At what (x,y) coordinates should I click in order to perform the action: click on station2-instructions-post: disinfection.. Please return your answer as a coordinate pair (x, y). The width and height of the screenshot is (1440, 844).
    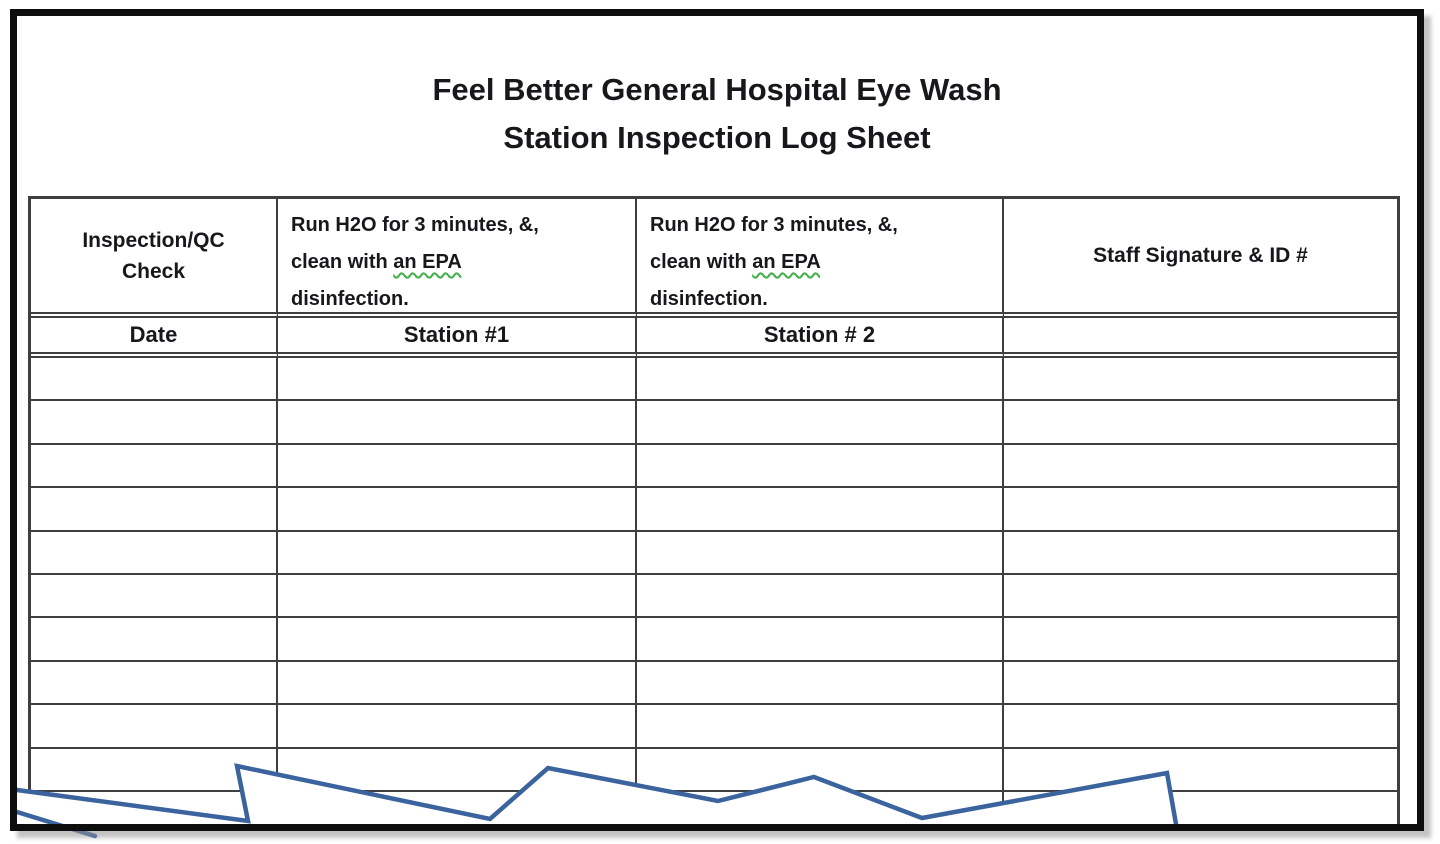
    Looking at the image, I should click on (709, 299).